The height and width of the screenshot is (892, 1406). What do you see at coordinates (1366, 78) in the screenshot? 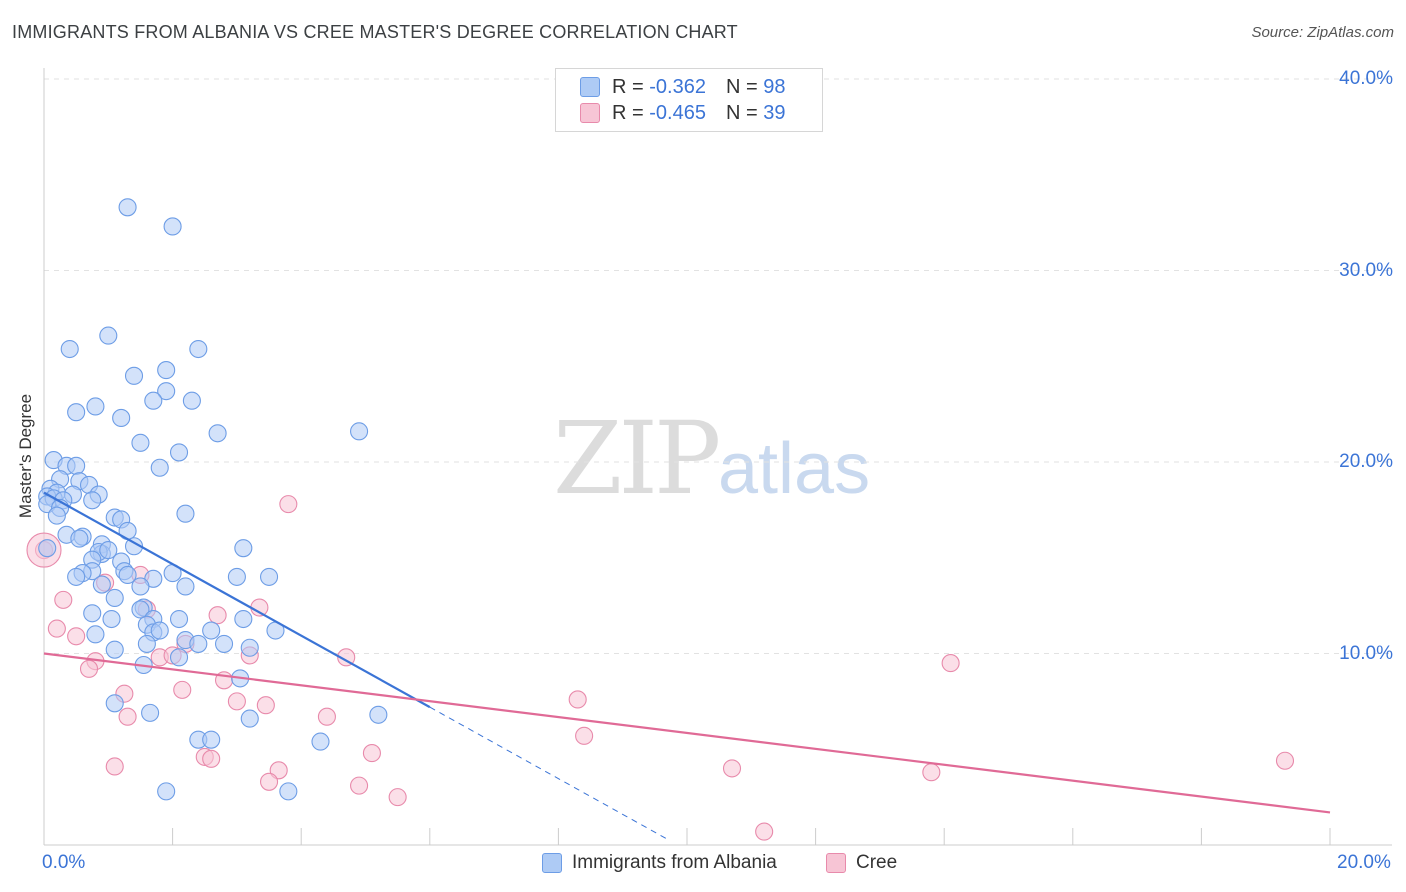
I see `y-tick-label: 40.0%` at bounding box center [1366, 78].